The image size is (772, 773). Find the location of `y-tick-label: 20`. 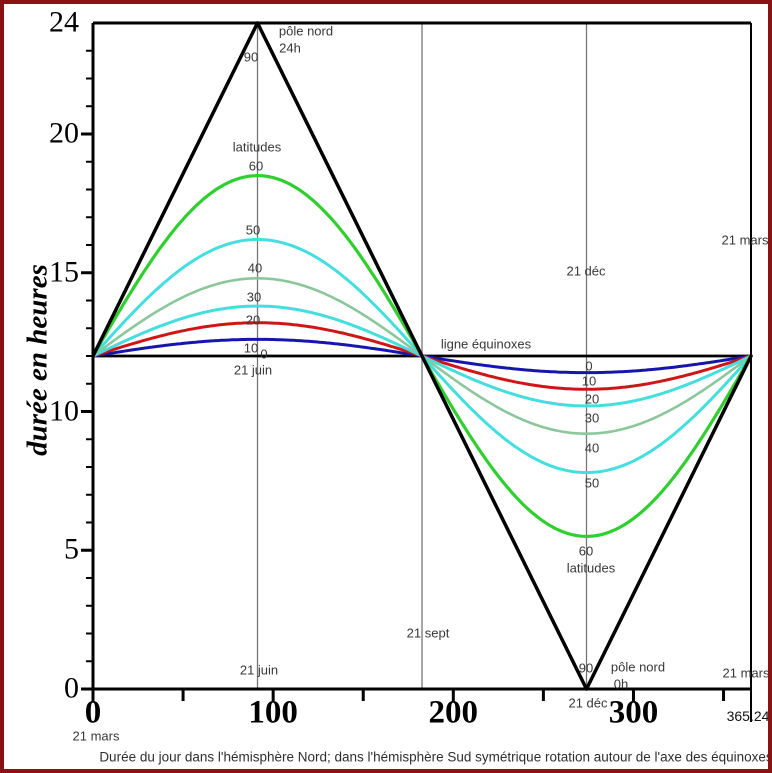

y-tick-label: 20 is located at coordinates (64, 133).